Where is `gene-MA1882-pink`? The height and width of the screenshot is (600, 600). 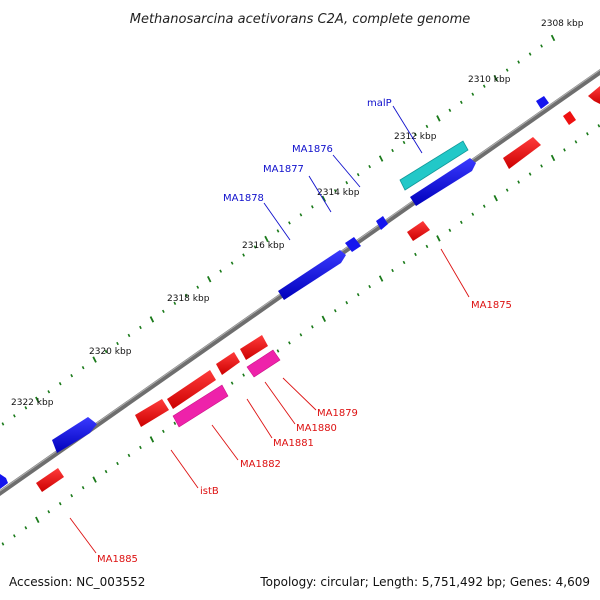 gene-MA1882-pink is located at coordinates (200, 406).